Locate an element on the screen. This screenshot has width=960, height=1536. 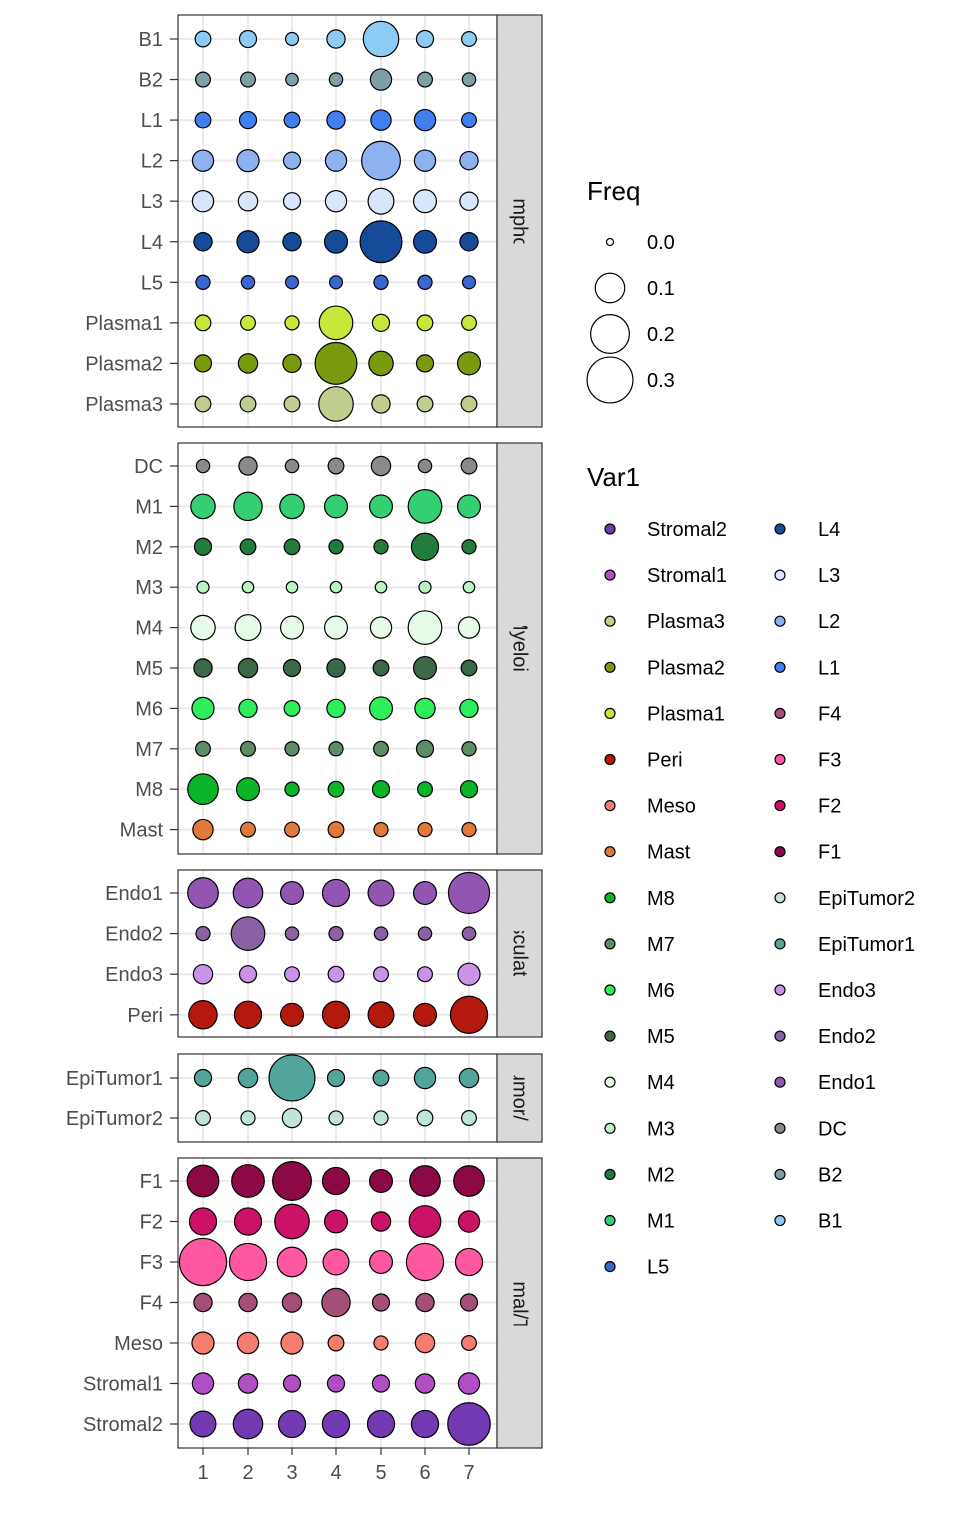
y-tick-label: B2 is located at coordinates (151, 81).